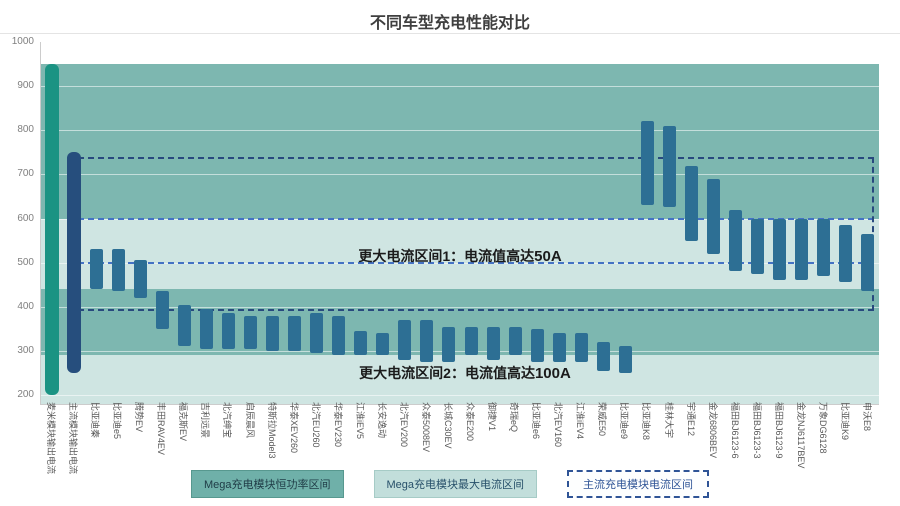  Describe the element at coordinates (514, 417) in the screenshot. I see `x-axis-label: 奇瑞eQ` at that location.